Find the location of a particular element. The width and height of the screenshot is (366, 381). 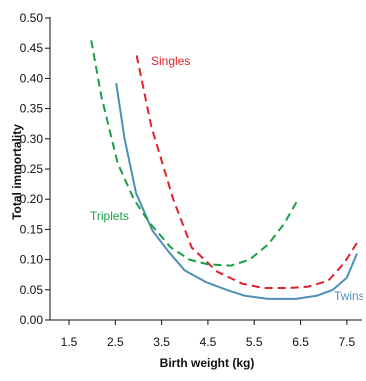

x-tick-label: 2.5 is located at coordinates (115, 342).